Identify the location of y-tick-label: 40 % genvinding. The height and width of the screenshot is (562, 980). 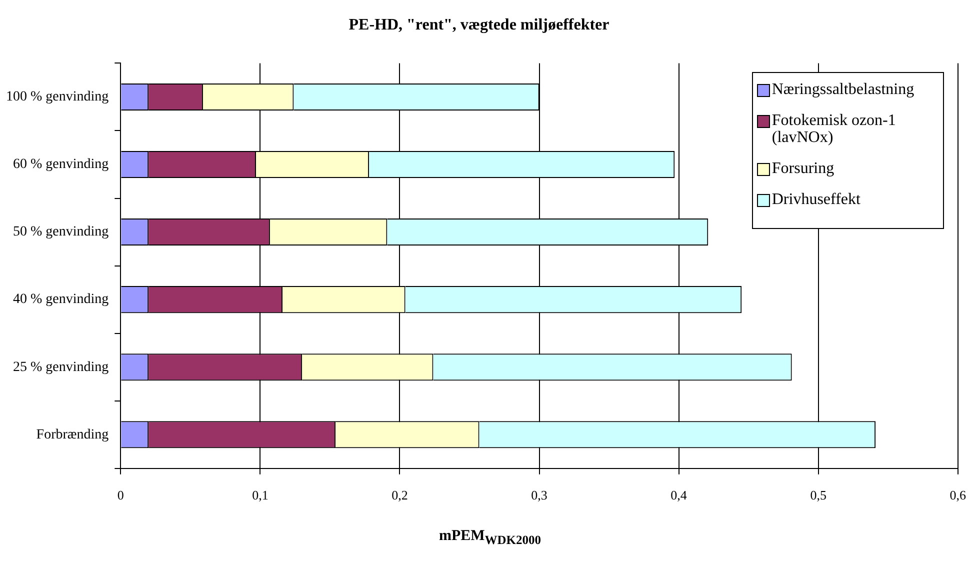
(61, 300).